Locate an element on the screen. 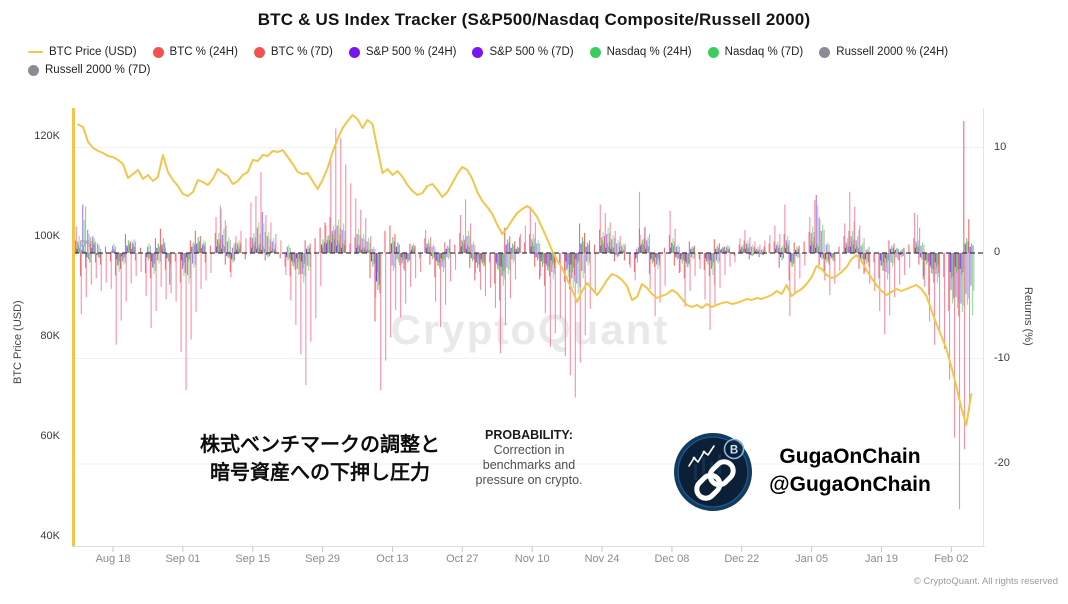 The height and width of the screenshot is (604, 1068). legend-item-label: BTC % (24H) is located at coordinates (203, 52).